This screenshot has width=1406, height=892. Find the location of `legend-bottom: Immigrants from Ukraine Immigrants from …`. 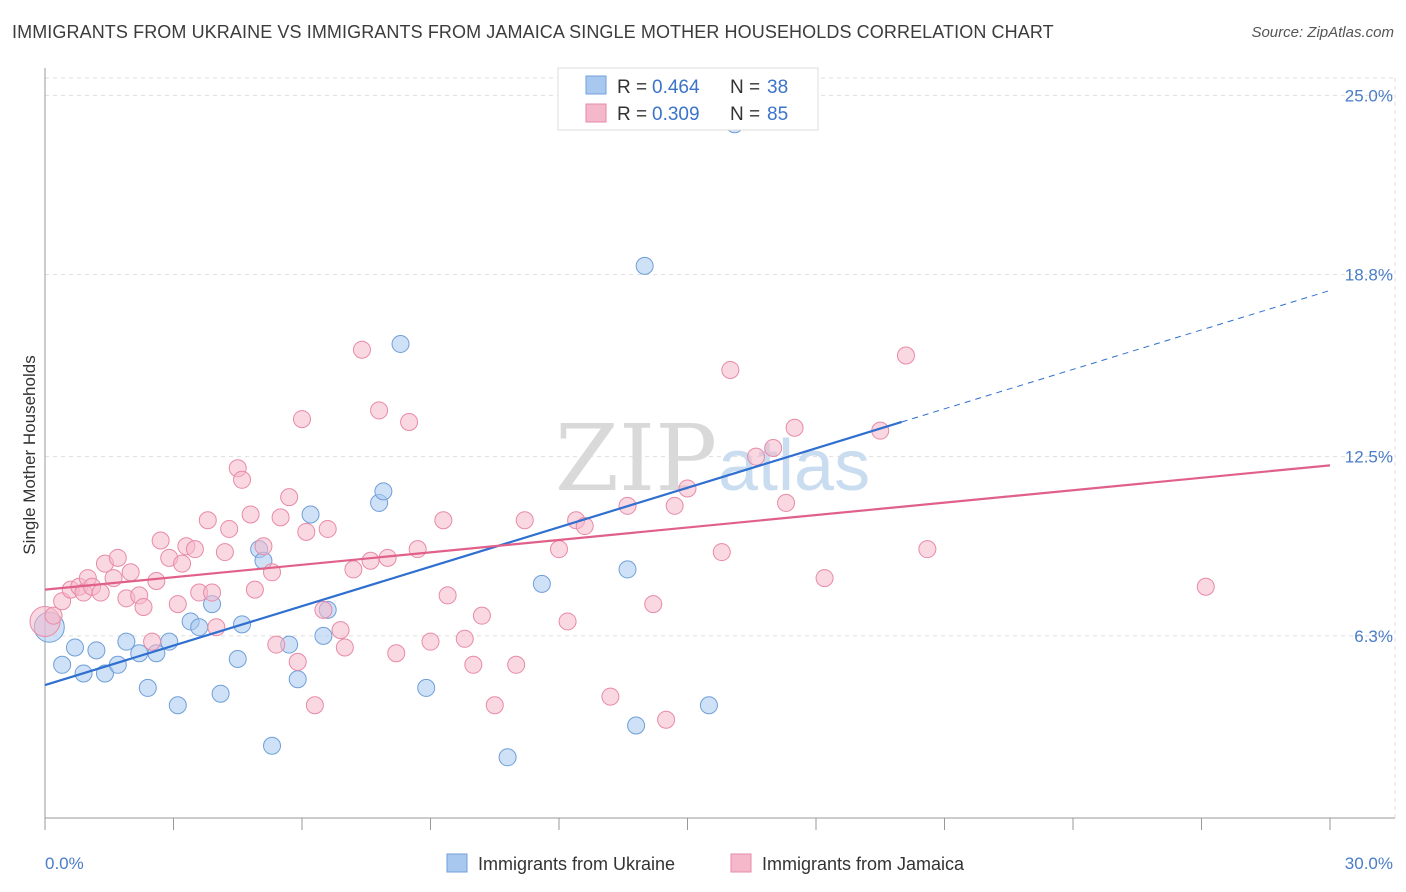

legend-bottom: Immigrants from Ukraine Immigrants from … is located at coordinates (705, 863).